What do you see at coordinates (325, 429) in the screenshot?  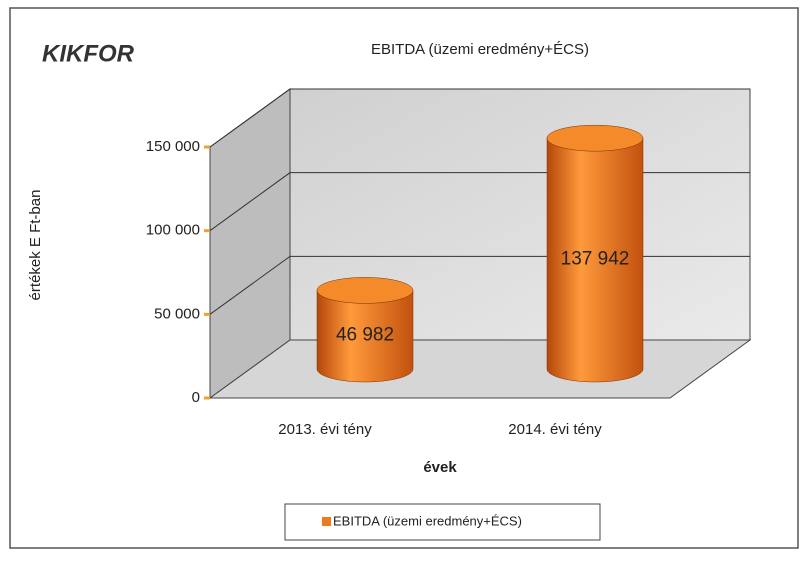 I see `x-tick-label: 2013. évi tény` at bounding box center [325, 429].